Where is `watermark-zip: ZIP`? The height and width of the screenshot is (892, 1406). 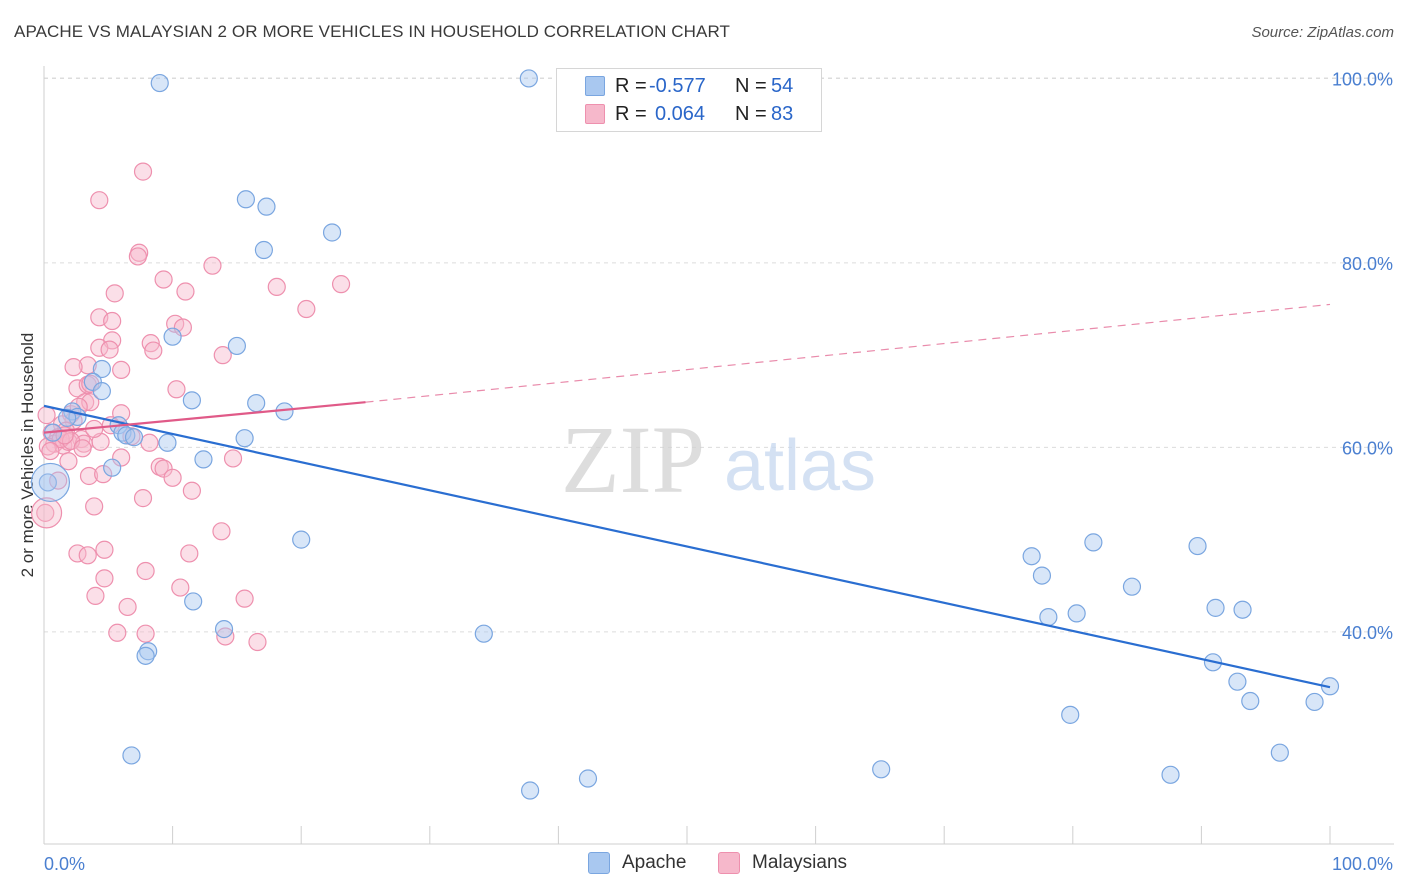
watermark-zip: ZIP is located at coordinates (633, 459).